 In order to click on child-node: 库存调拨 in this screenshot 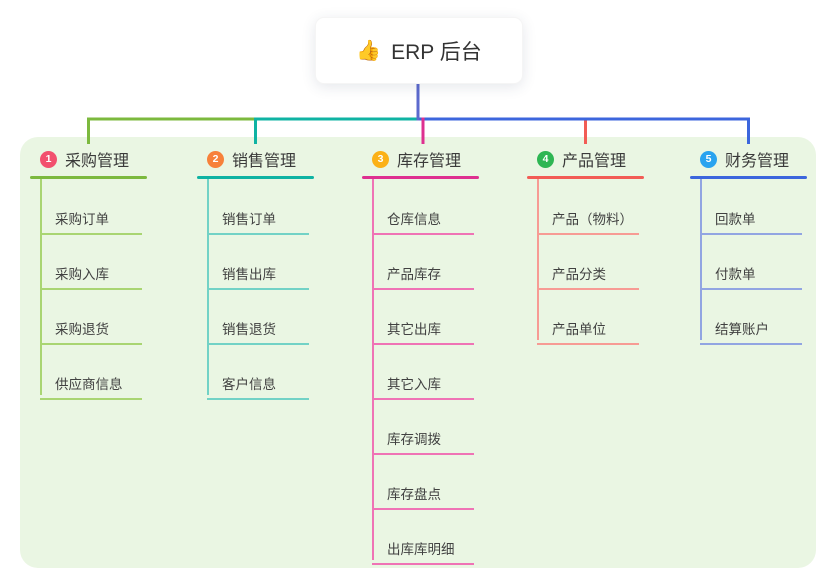, I will do `click(423, 431)`.